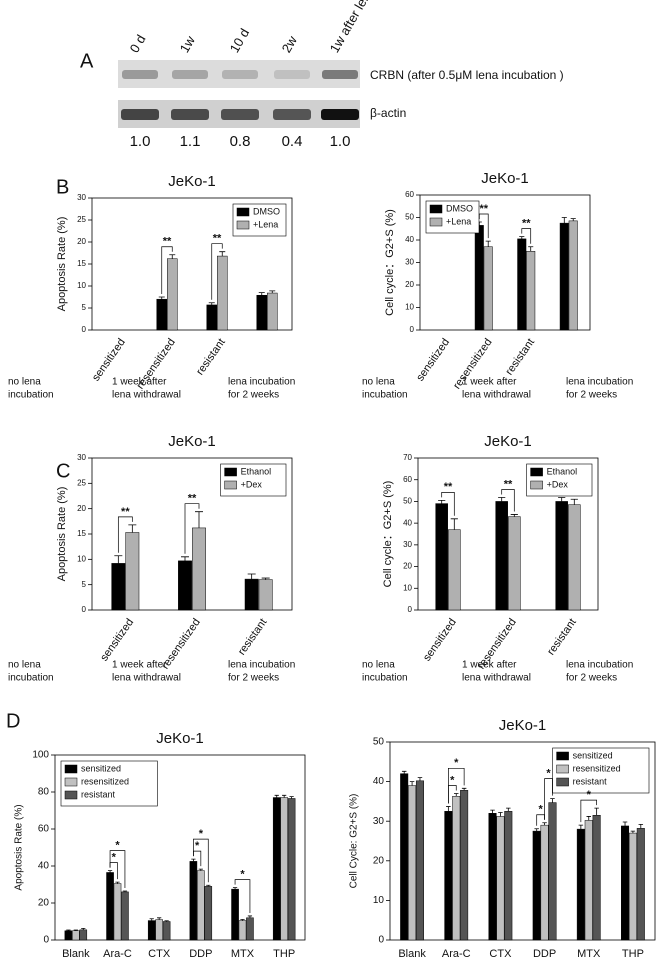 This screenshot has width=664, height=963. I want to click on legend-label: DMSO, so click(459, 208).